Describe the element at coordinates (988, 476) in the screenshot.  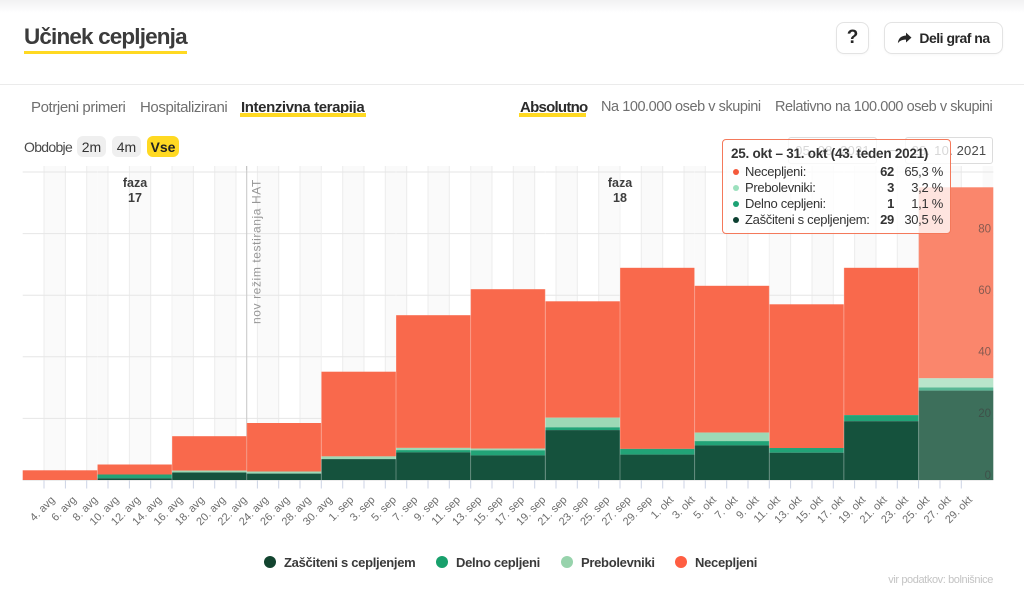
I see `svg-text: 0` at that location.